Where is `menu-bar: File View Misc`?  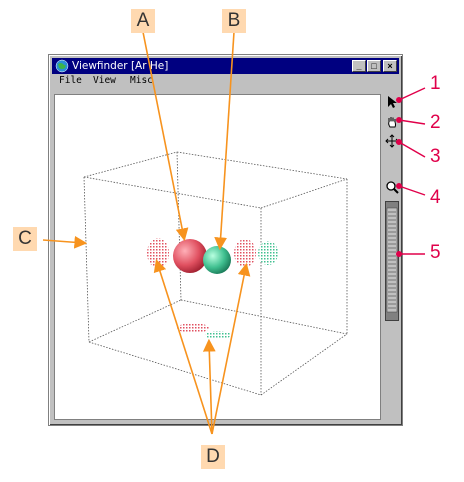
menu-bar: File View Misc is located at coordinates (225, 81).